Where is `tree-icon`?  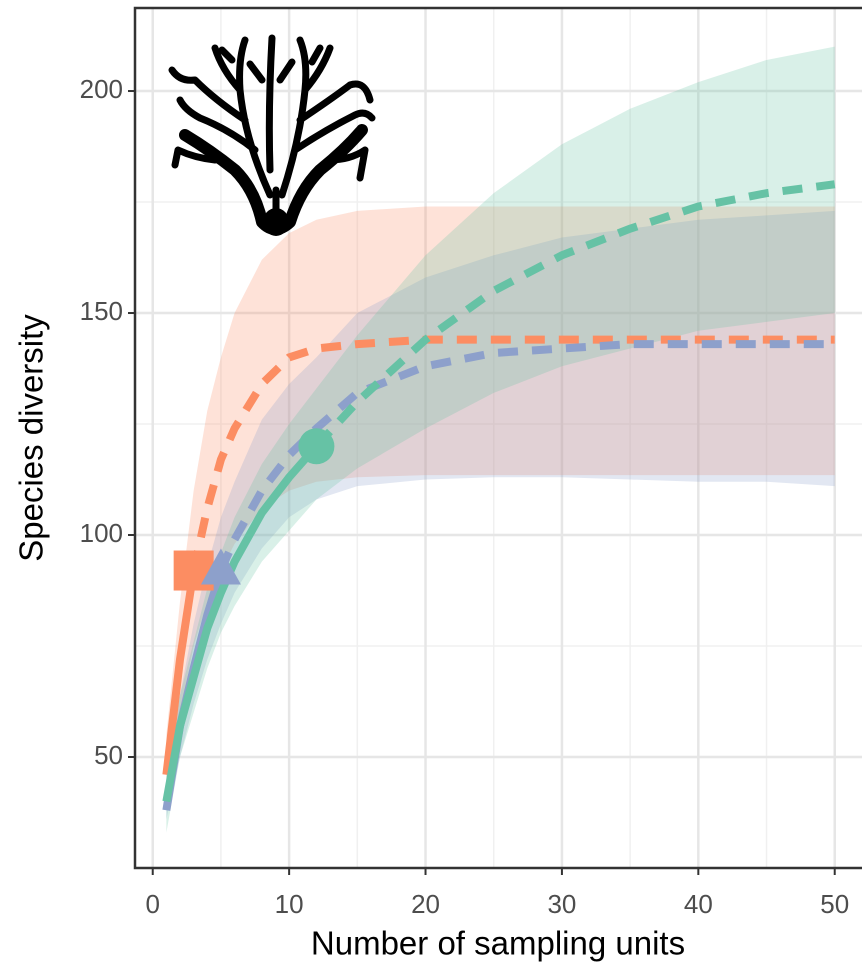
tree-icon is located at coordinates (272, 135).